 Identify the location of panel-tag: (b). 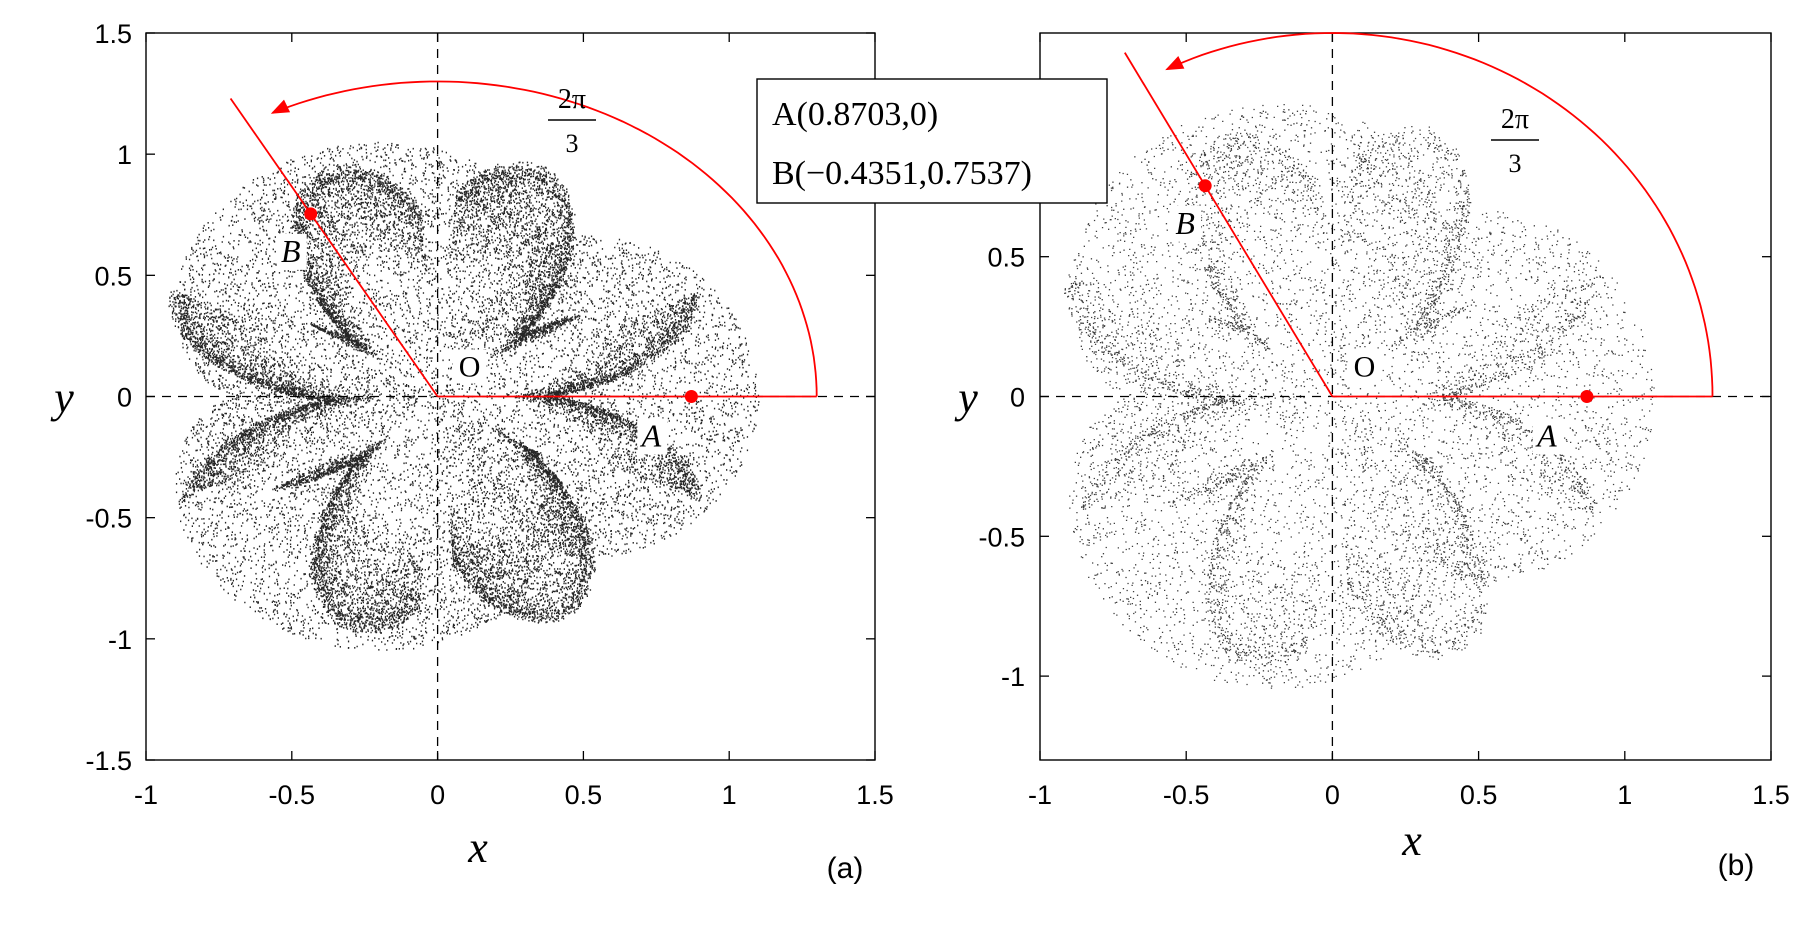
(1736, 865).